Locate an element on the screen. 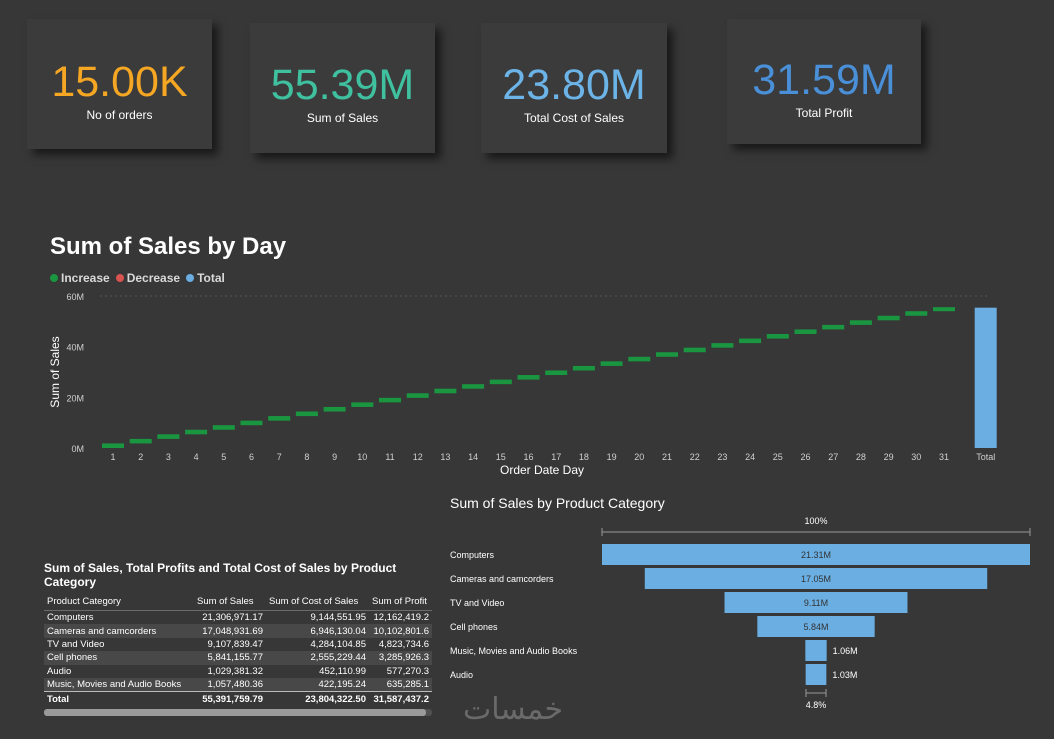  funnel-value-label: 1.06M is located at coordinates (845, 651).